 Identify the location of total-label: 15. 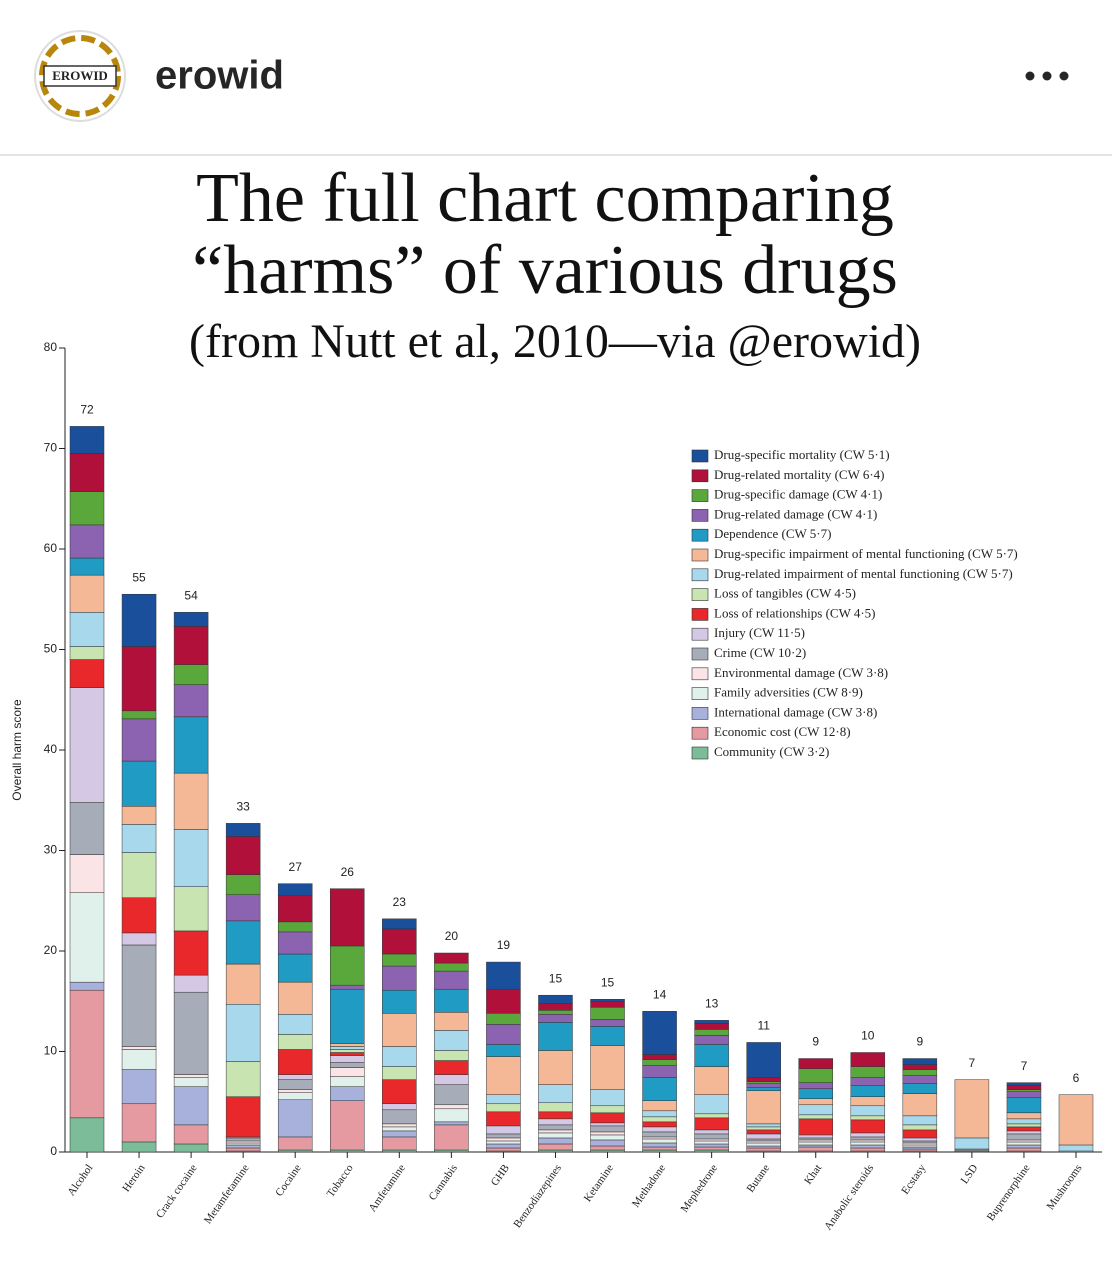
(556, 978).